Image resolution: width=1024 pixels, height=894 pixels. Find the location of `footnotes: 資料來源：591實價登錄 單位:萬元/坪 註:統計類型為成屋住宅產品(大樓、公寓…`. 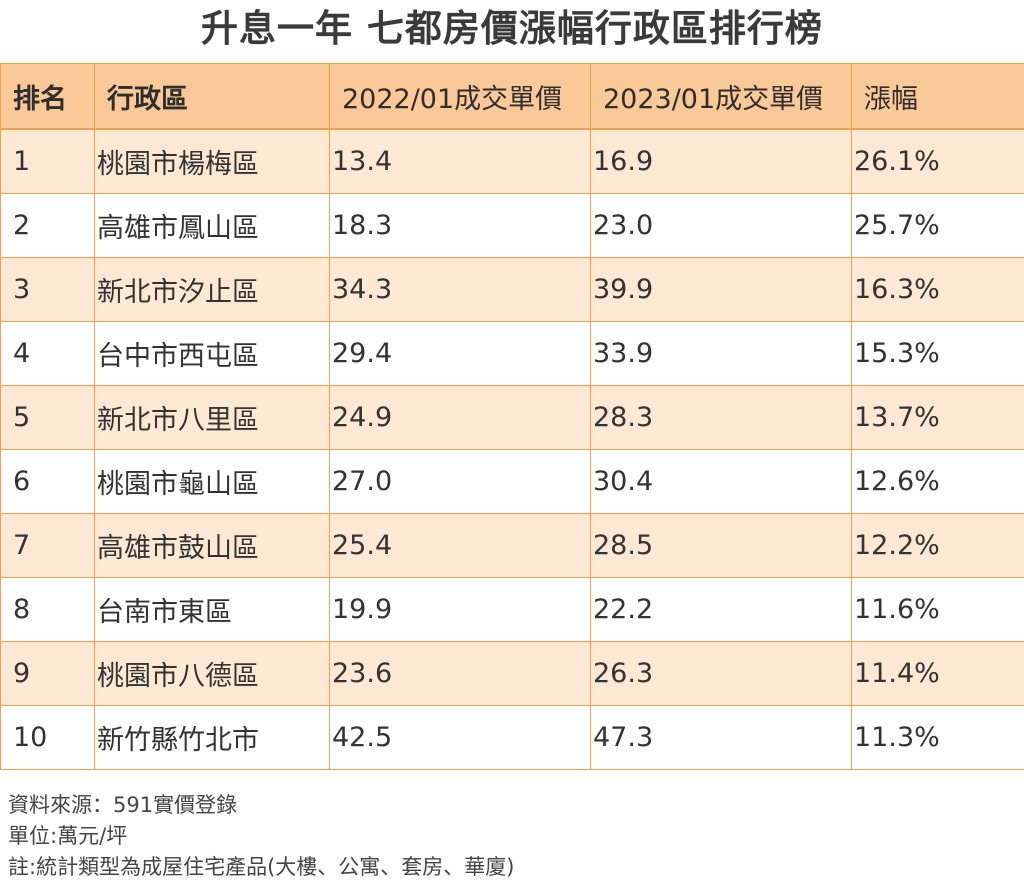

footnotes: 資料來源：591實價登錄 單位:萬元/坪 註:統計類型為成屋住宅產品(大樓、公寓… is located at coordinates (261, 836).